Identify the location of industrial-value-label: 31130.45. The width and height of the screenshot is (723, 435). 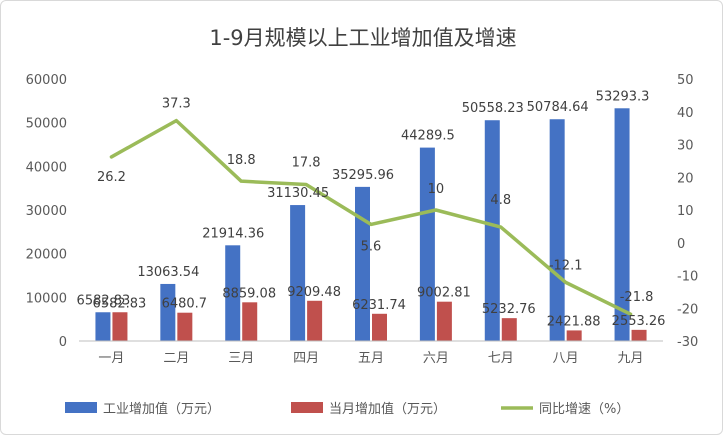
(298, 193).